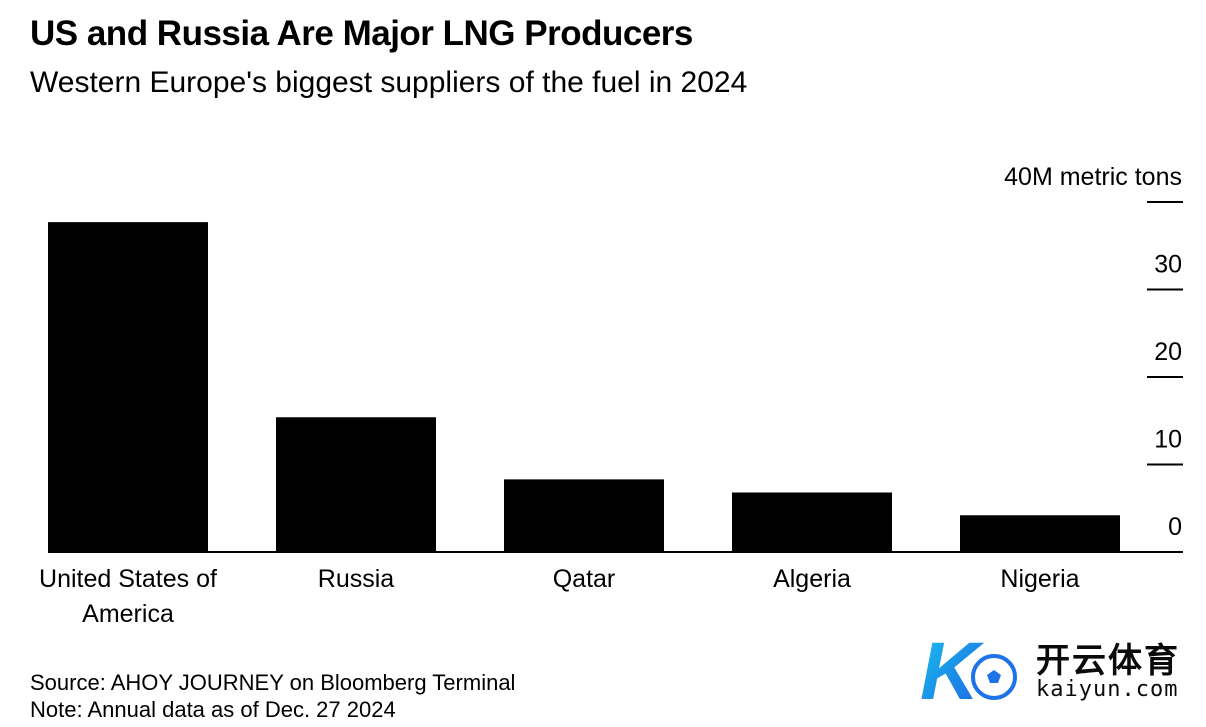 The height and width of the screenshot is (727, 1206). I want to click on football-icon-patch, so click(994, 676).